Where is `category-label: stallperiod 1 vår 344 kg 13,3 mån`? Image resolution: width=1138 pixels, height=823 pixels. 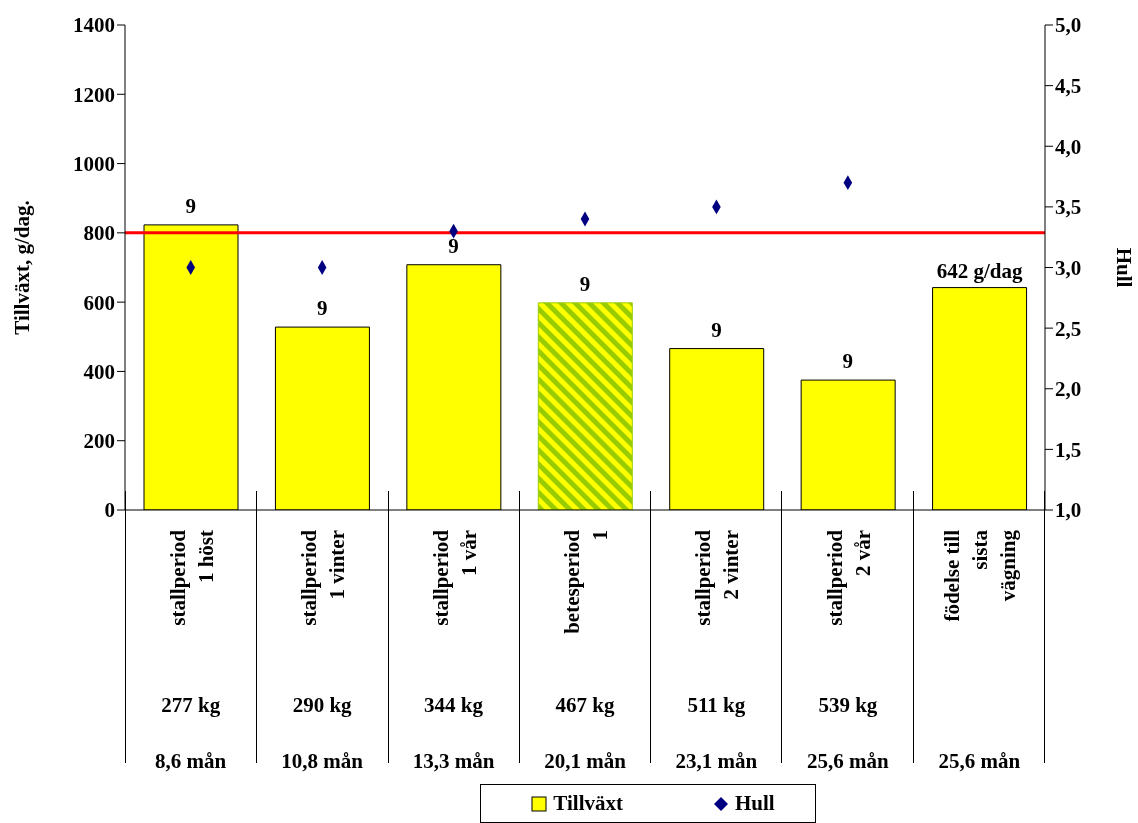 category-label: stallperiod 1 vår 344 kg 13,3 mån is located at coordinates (453, 651).